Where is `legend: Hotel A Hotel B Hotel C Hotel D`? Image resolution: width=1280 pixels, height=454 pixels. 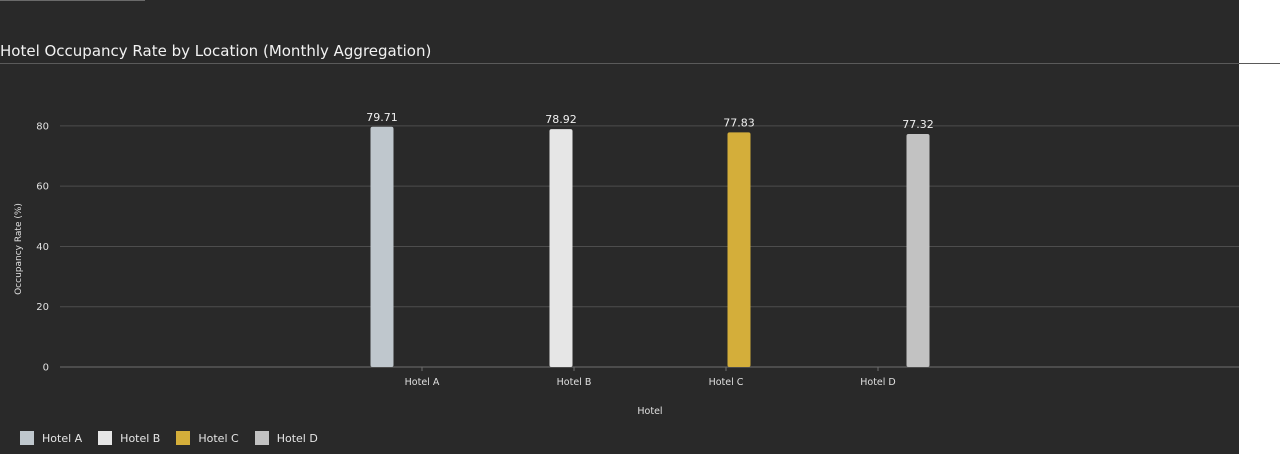 legend: Hotel A Hotel B Hotel C Hotel D is located at coordinates (177, 438).